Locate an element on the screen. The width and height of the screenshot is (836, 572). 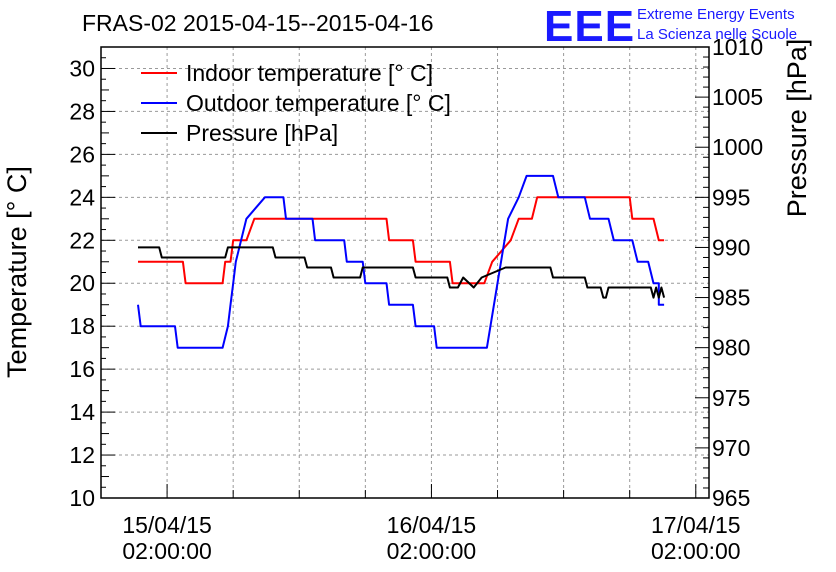
y2-tick-label: 970 is located at coordinates (731, 448).